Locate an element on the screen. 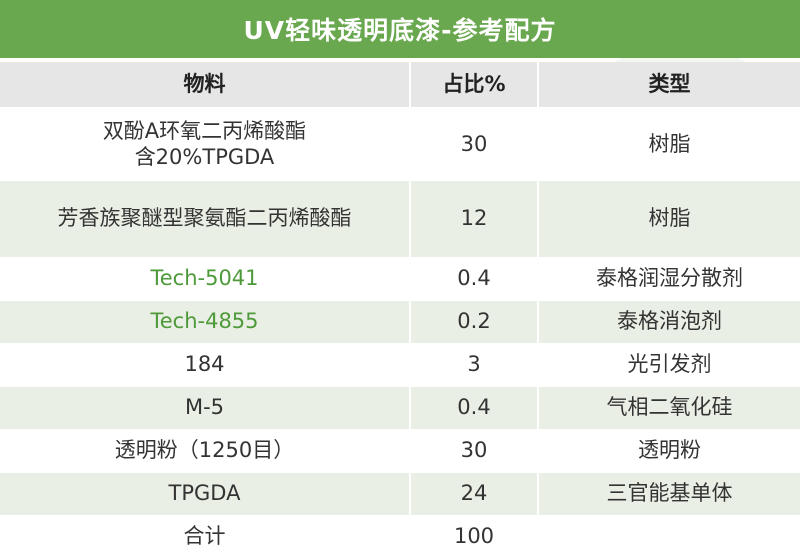  material-name-line: 含20%TPGDA is located at coordinates (204, 157).